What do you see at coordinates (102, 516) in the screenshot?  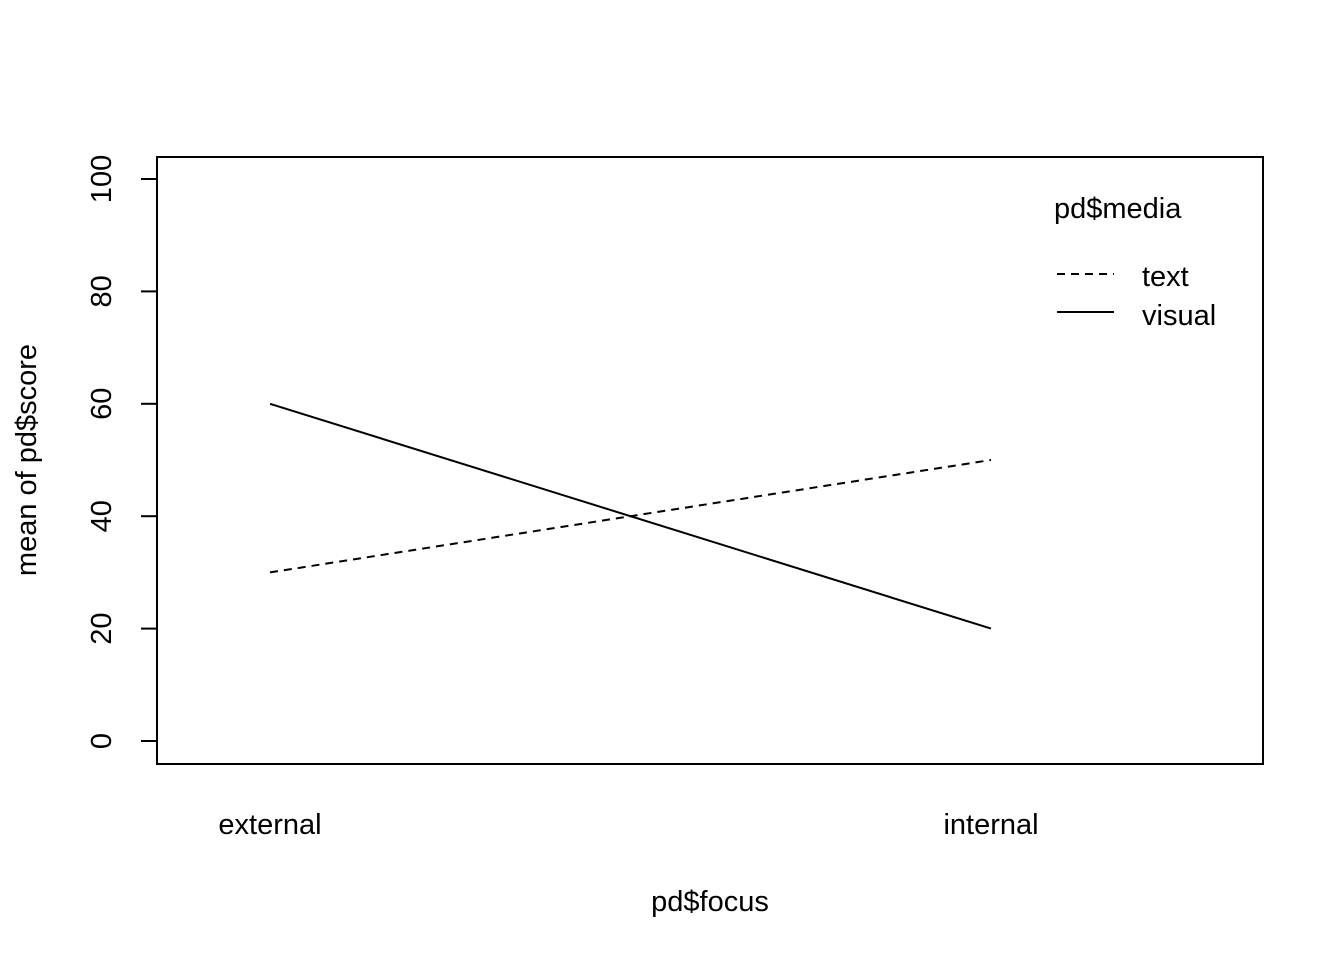 I see `y-tick-label: 40` at bounding box center [102, 516].